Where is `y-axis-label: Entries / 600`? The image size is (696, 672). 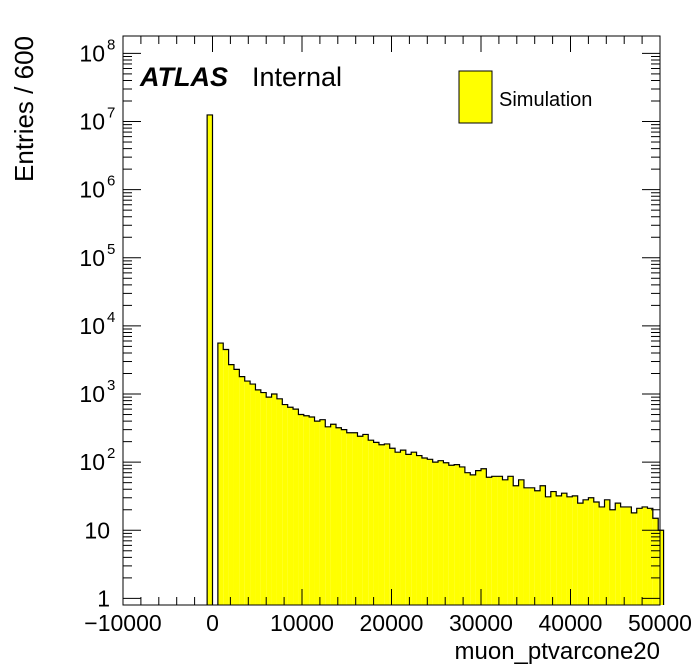 y-axis-label: Entries / 600 is located at coordinates (24, 109).